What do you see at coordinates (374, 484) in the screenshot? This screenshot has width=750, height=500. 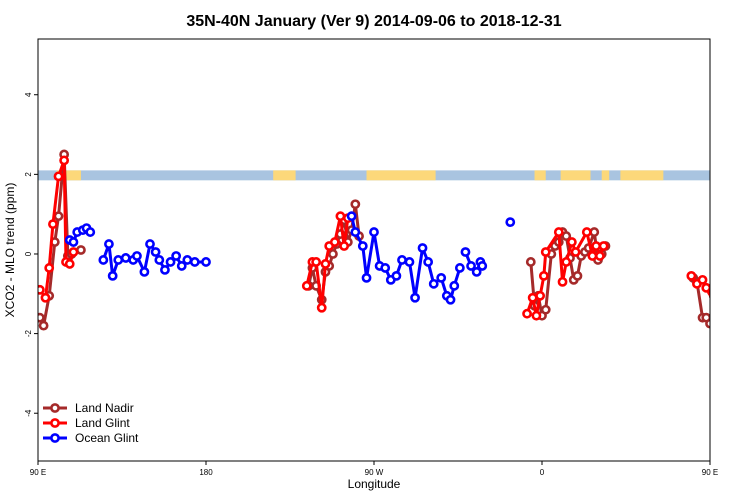 I see `x-axis-label: Longitude` at bounding box center [374, 484].